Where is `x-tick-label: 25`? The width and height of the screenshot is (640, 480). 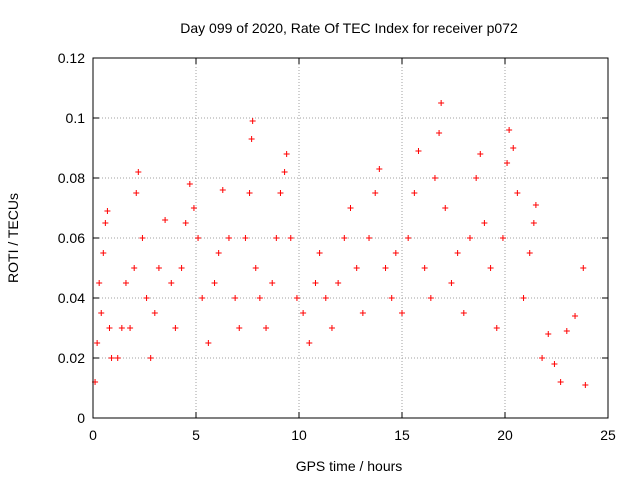 x-tick-label: 25 is located at coordinates (608, 435).